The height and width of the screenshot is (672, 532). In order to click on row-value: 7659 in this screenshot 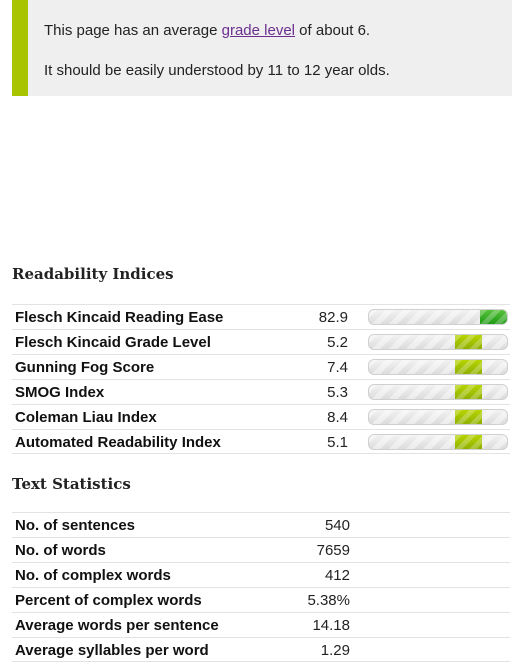, I will do `click(333, 550)`.